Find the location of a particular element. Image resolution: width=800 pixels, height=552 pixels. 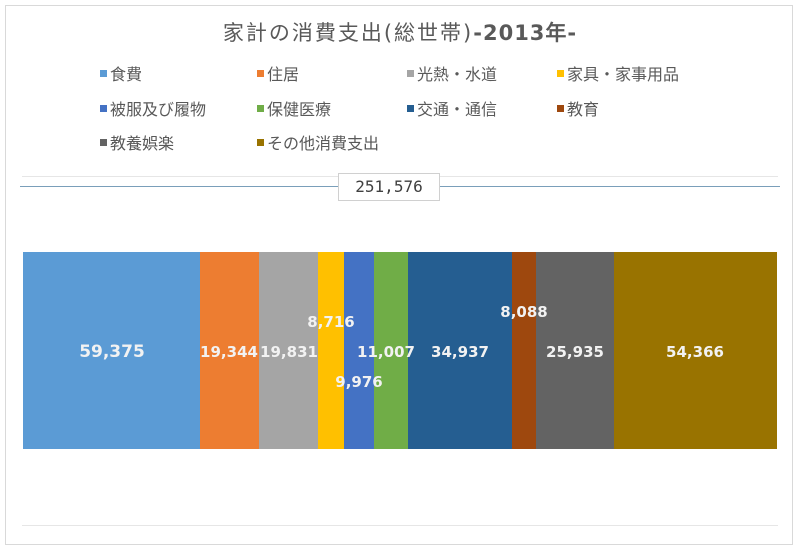

legend-label: 教育 is located at coordinates (583, 109).